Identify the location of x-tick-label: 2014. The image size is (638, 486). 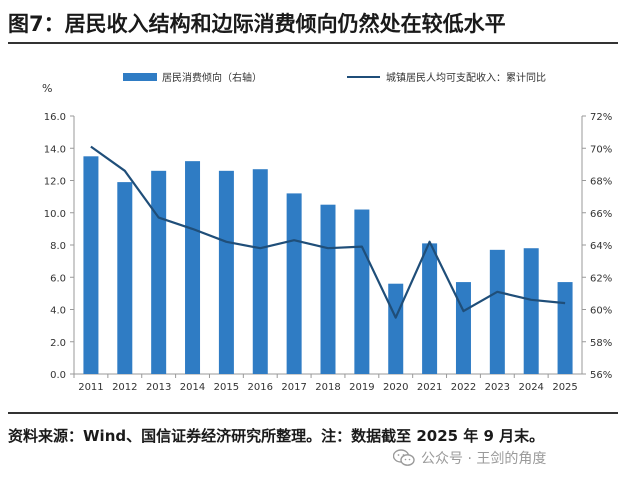
(192, 387).